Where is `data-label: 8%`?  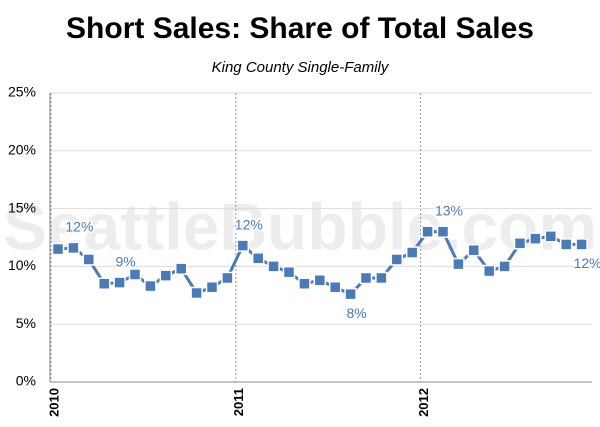 data-label: 8% is located at coordinates (356, 313).